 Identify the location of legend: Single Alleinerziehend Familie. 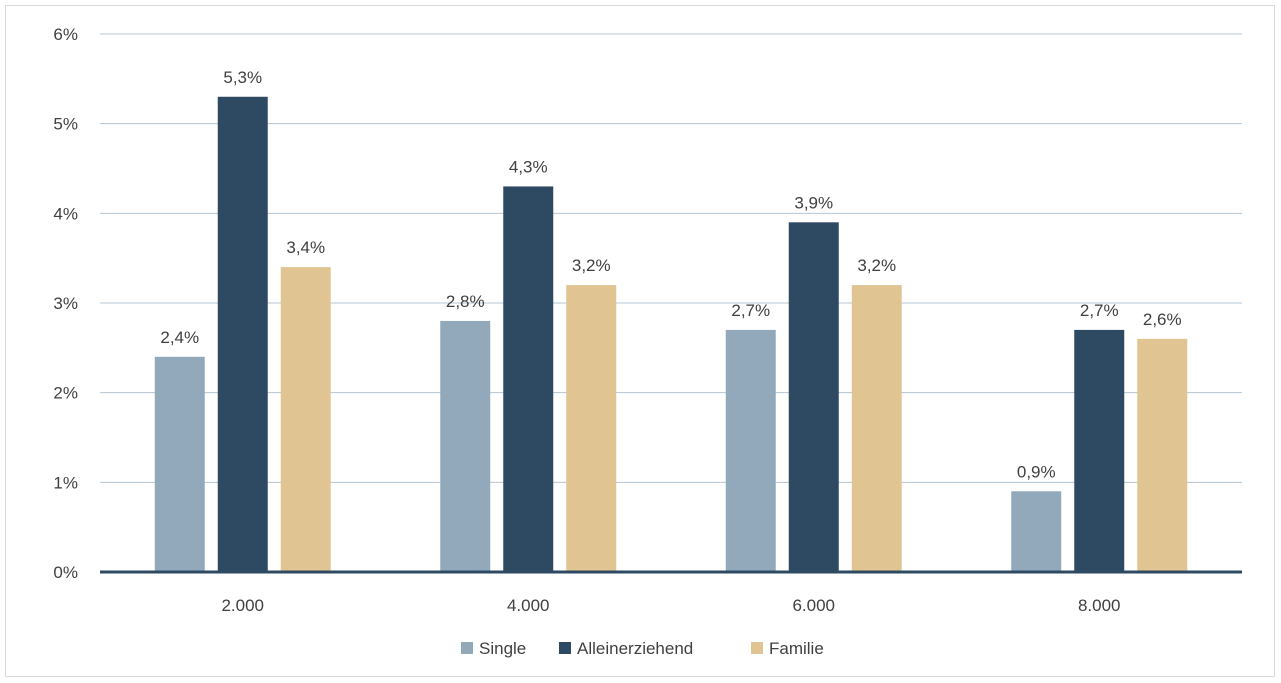
(642, 648).